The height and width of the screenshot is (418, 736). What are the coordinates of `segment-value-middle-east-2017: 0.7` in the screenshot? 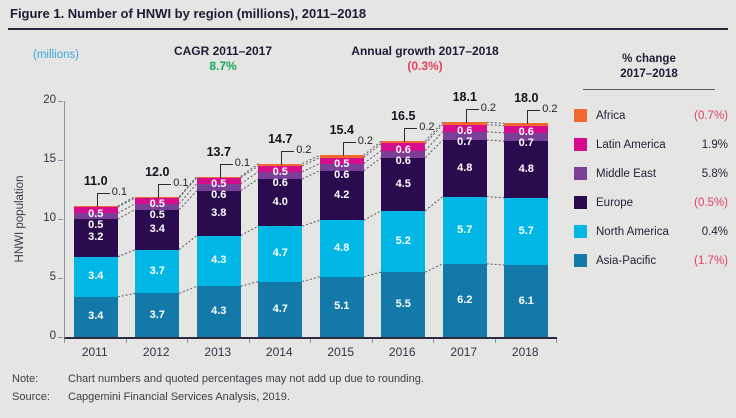 It's located at (465, 142).